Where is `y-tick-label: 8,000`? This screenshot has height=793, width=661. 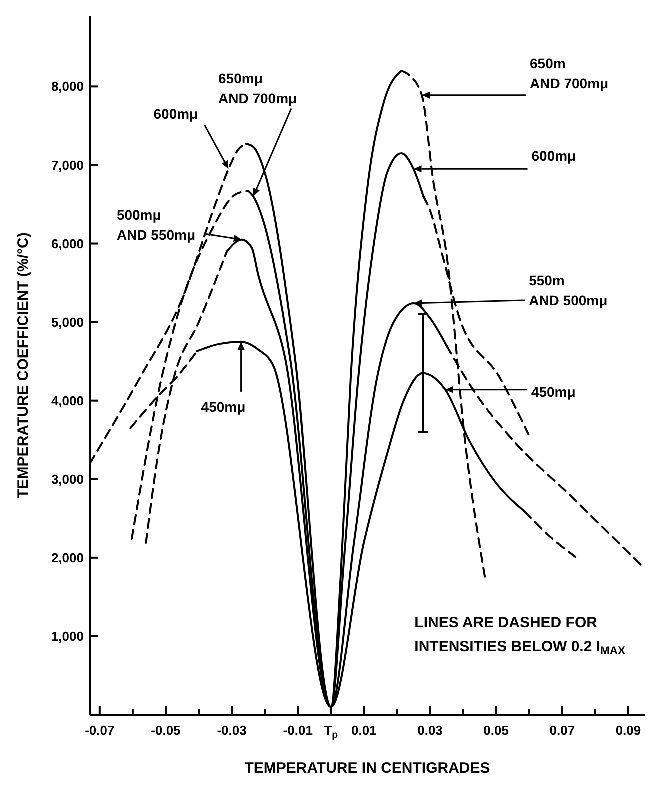
y-tick-label: 8,000 is located at coordinates (67, 86).